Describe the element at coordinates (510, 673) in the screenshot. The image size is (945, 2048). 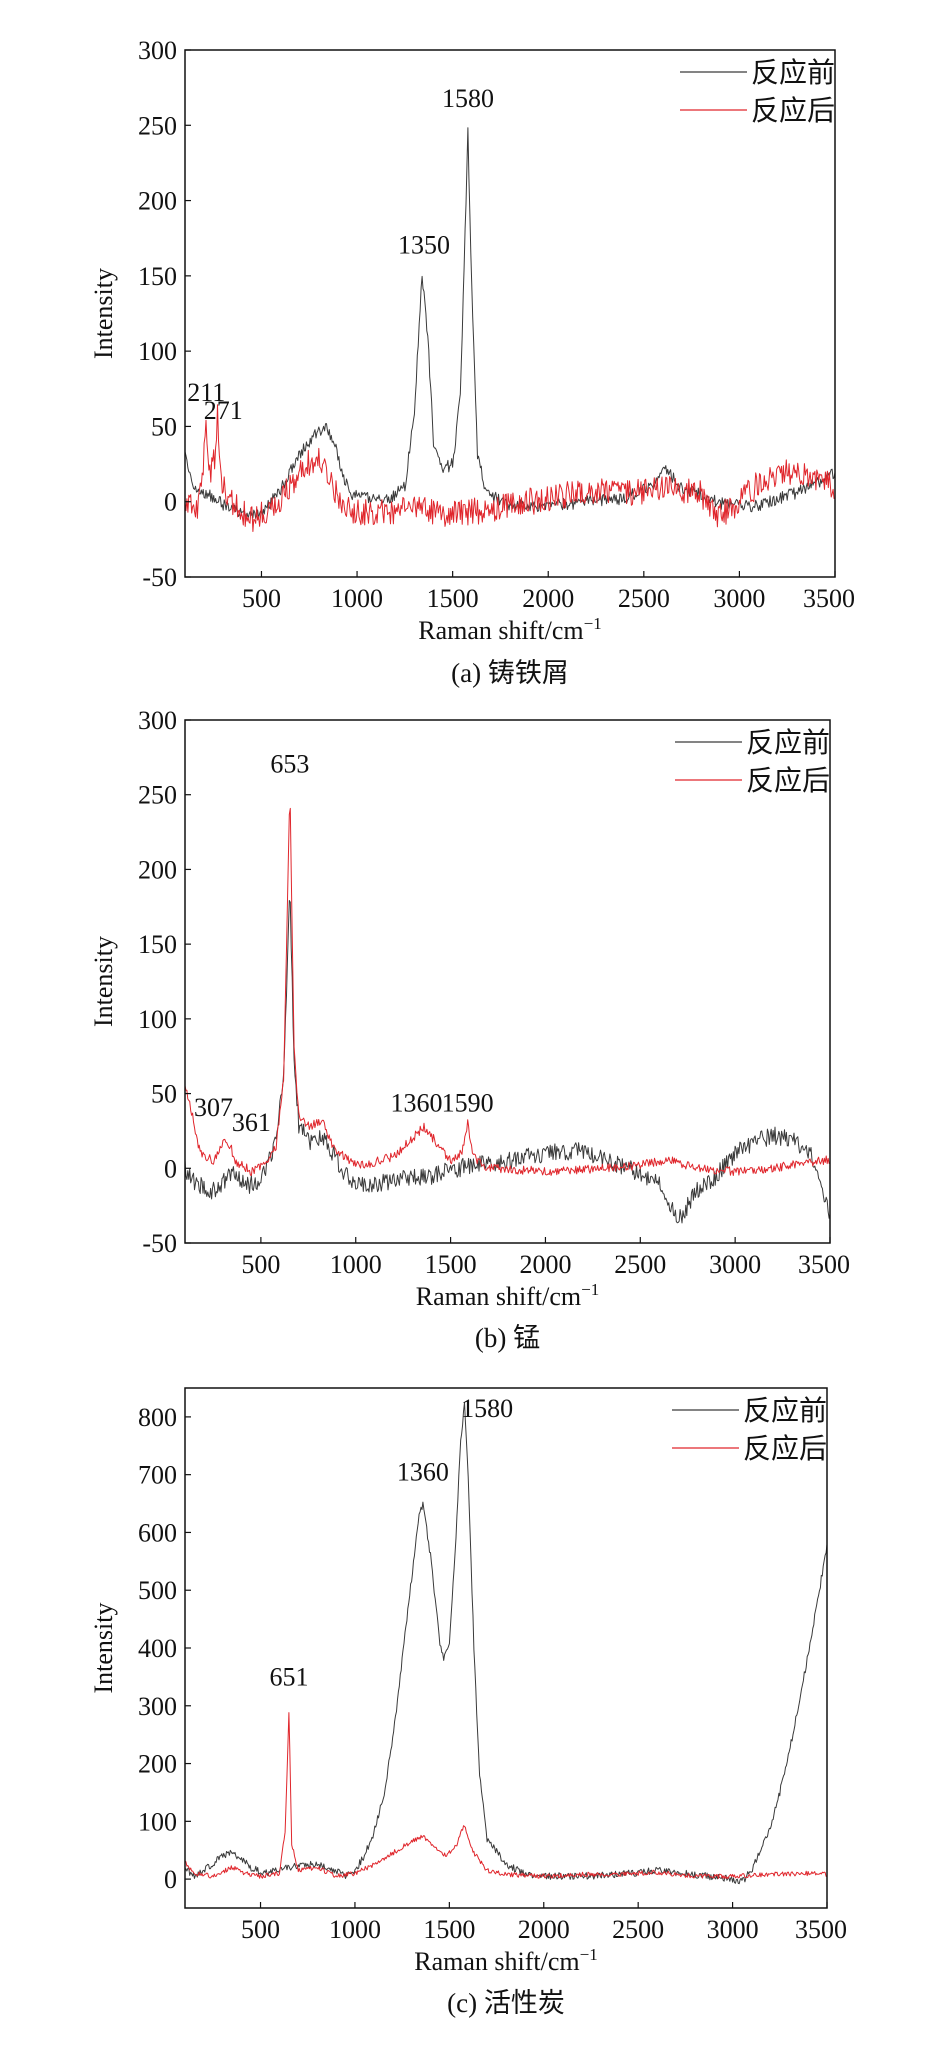
I see `panel-caption: (a) 铸铁屑` at that location.